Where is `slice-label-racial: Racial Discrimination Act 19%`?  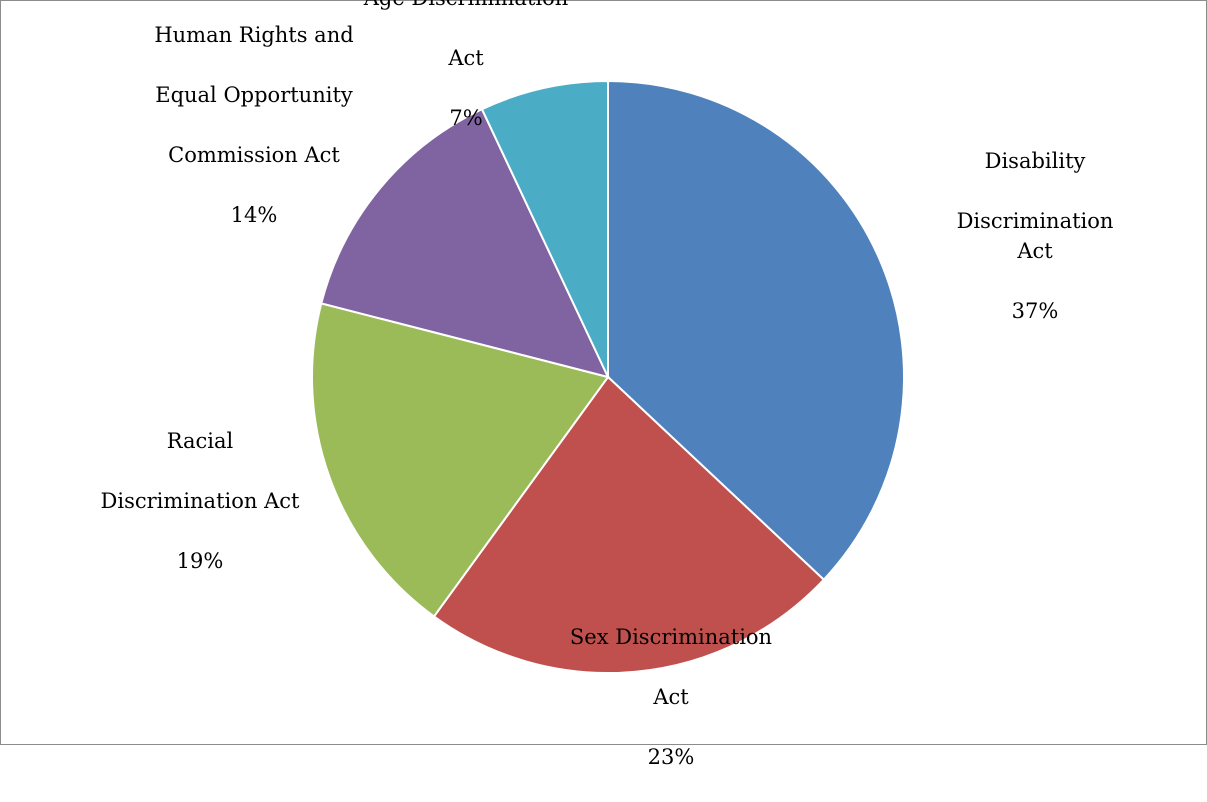 slice-label-racial: Racial Discrimination Act 19% is located at coordinates (200, 501).